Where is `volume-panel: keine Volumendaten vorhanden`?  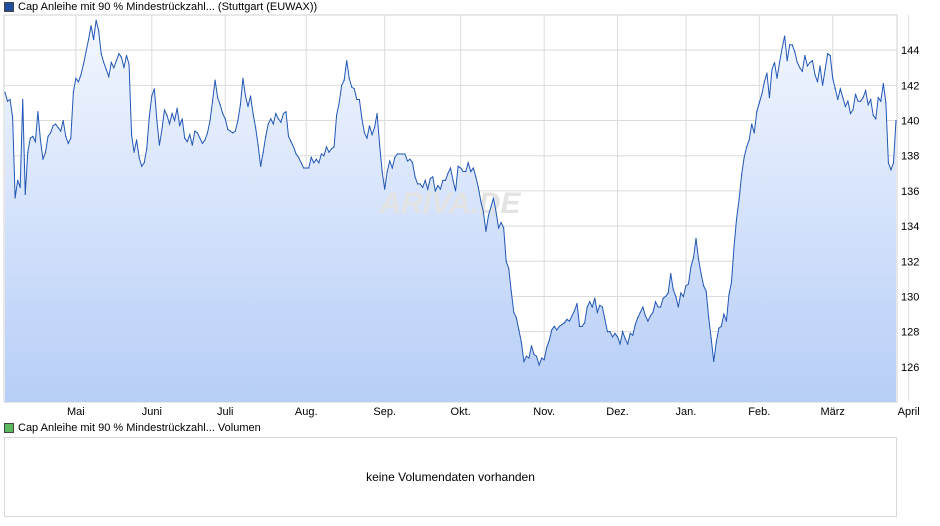 volume-panel: keine Volumendaten vorhanden is located at coordinates (450, 477).